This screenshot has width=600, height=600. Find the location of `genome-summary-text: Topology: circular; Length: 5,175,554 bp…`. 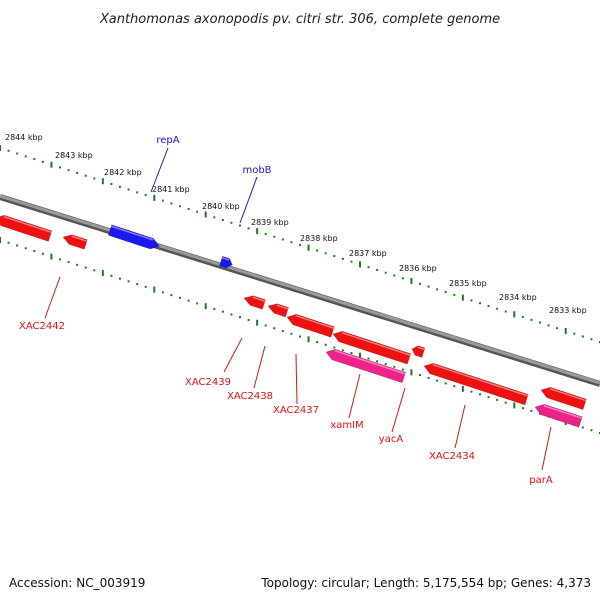

genome-summary-text: Topology: circular; Length: 5,175,554 bp… is located at coordinates (425, 583).